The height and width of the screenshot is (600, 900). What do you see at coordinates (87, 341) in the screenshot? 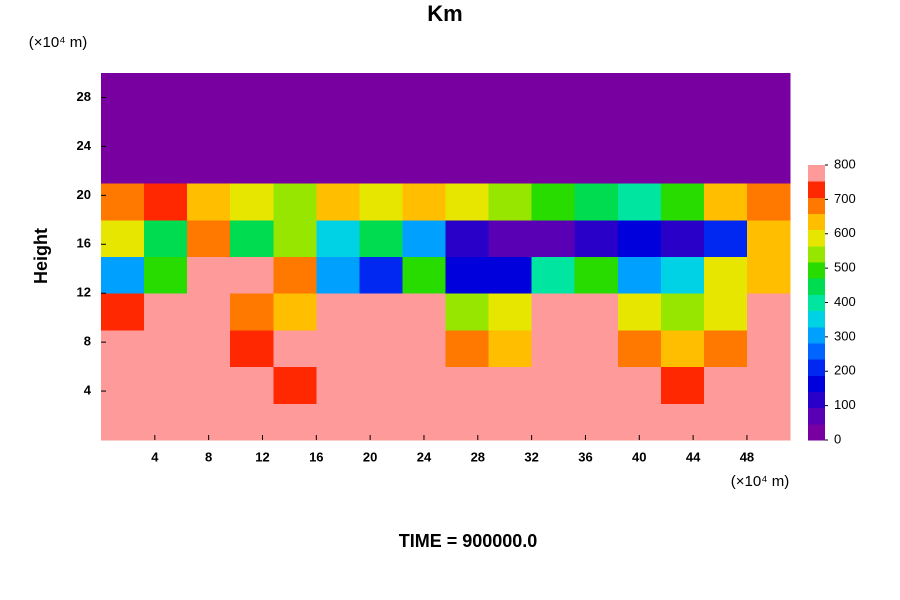
I see `y-tick-label: 8` at bounding box center [87, 341].